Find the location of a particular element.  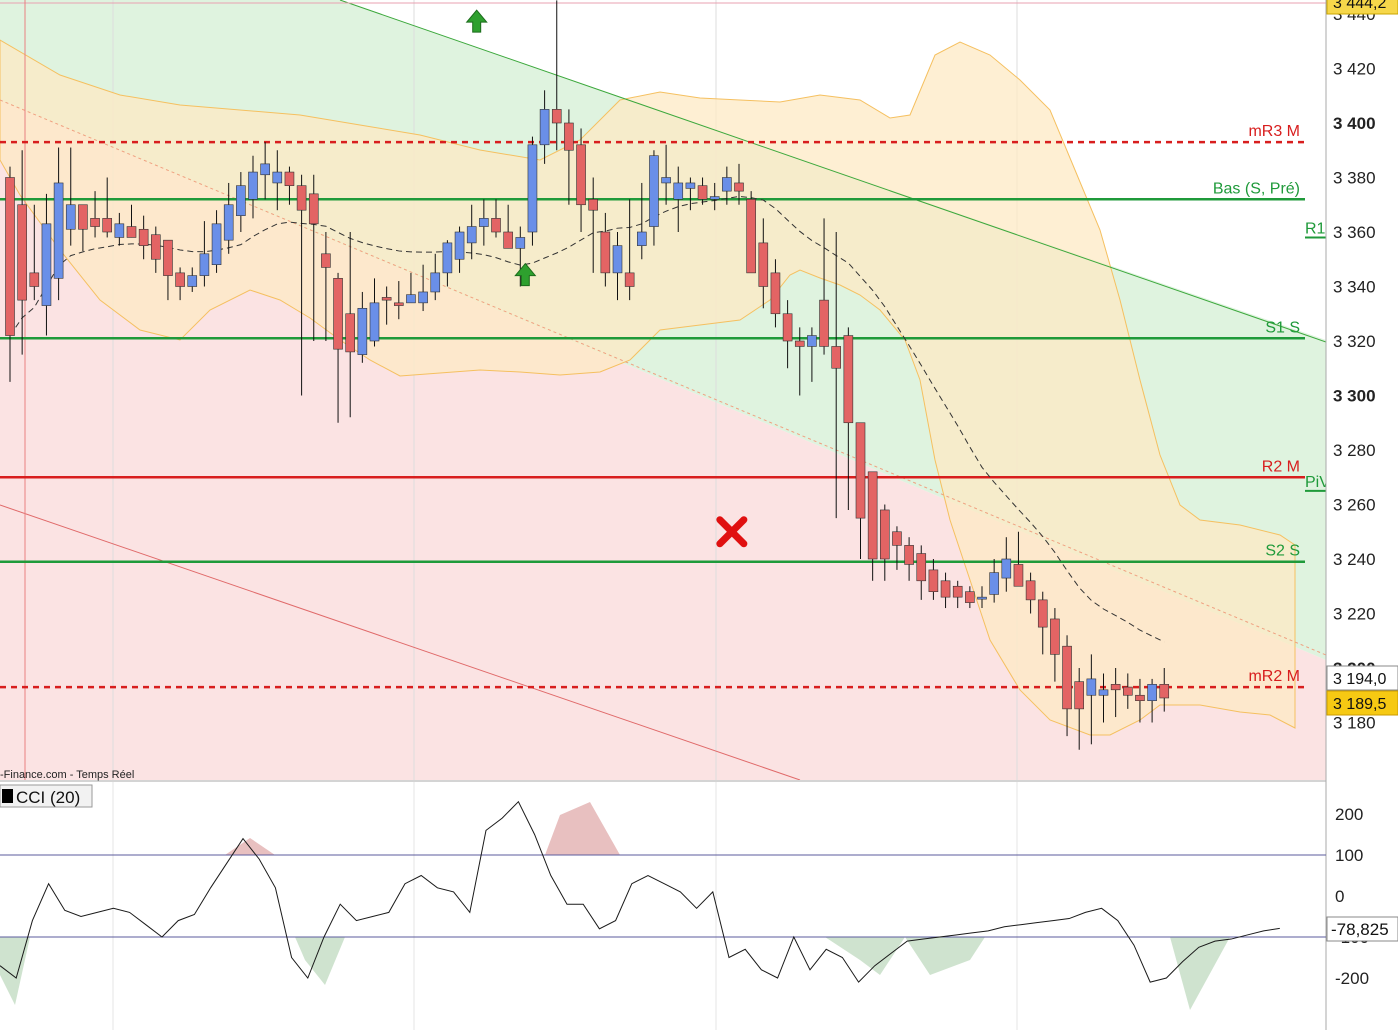

price-tick-label: 3 360 is located at coordinates (1354, 232).